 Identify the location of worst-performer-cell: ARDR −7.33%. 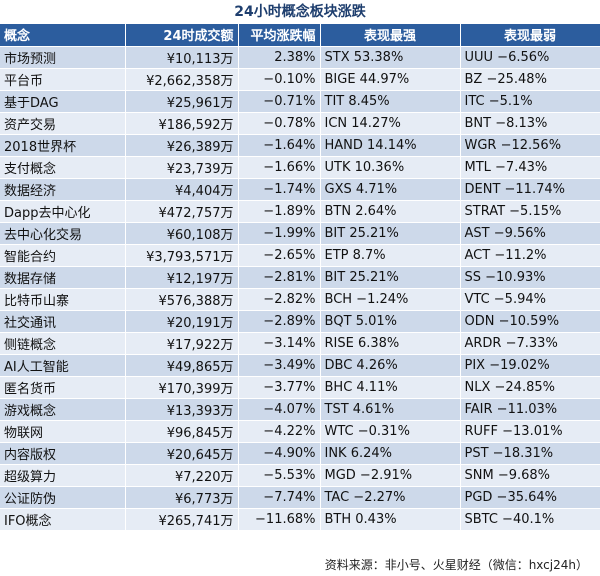
(530, 343).